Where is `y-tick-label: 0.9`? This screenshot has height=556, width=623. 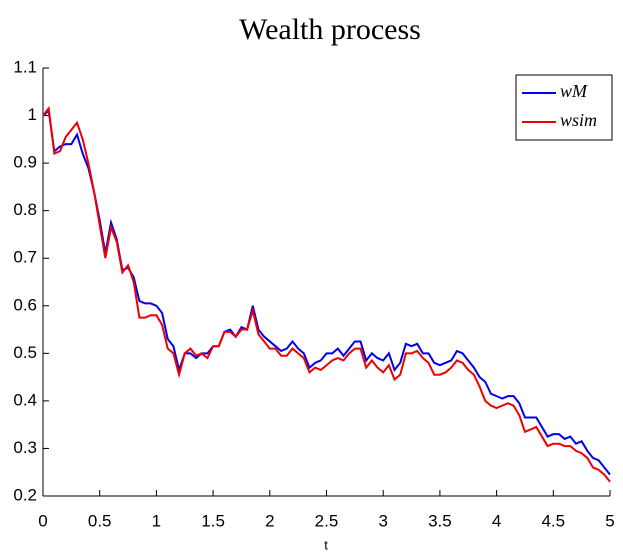 y-tick-label: 0.9 is located at coordinates (25, 162).